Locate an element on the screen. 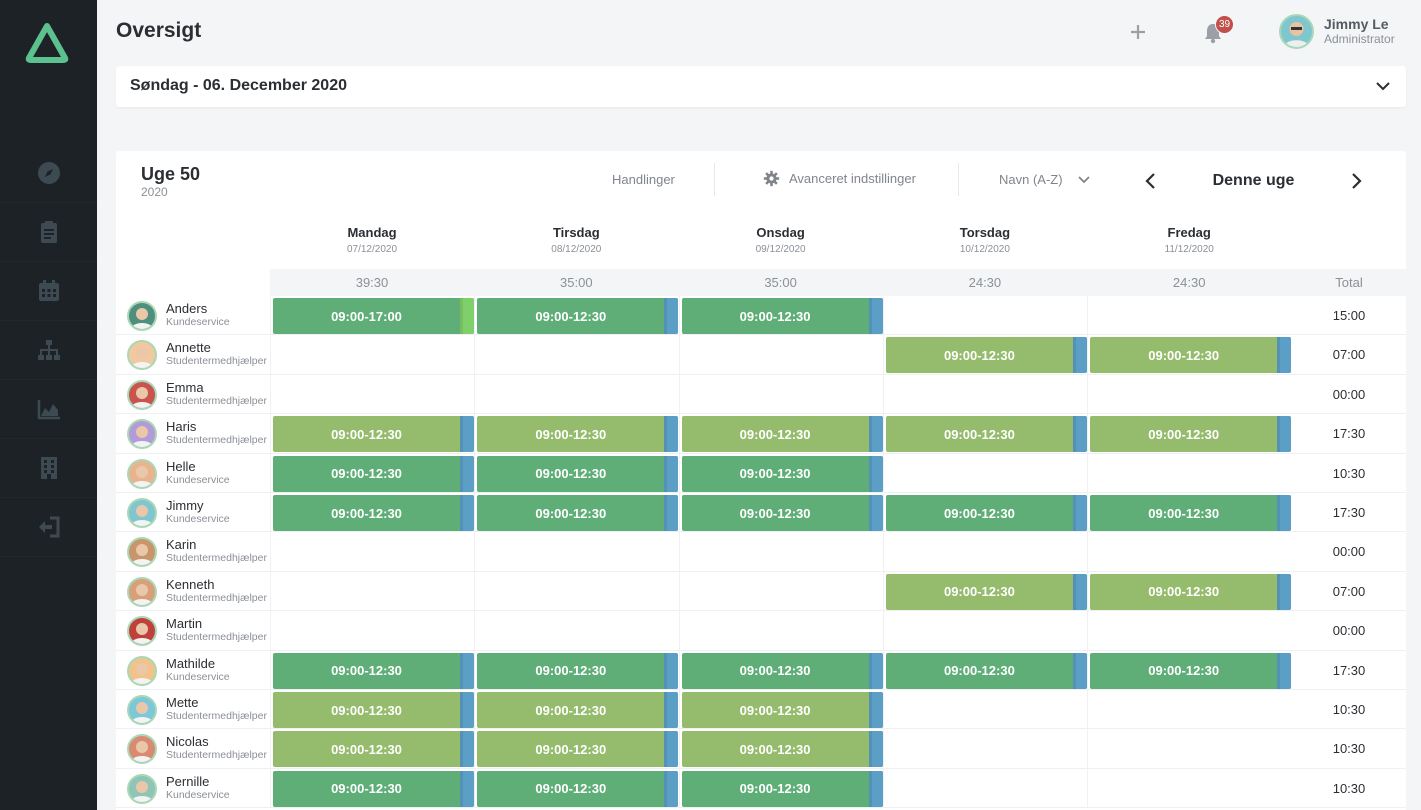 The width and height of the screenshot is (1421, 810). employee-name: Kenneth is located at coordinates (190, 584).